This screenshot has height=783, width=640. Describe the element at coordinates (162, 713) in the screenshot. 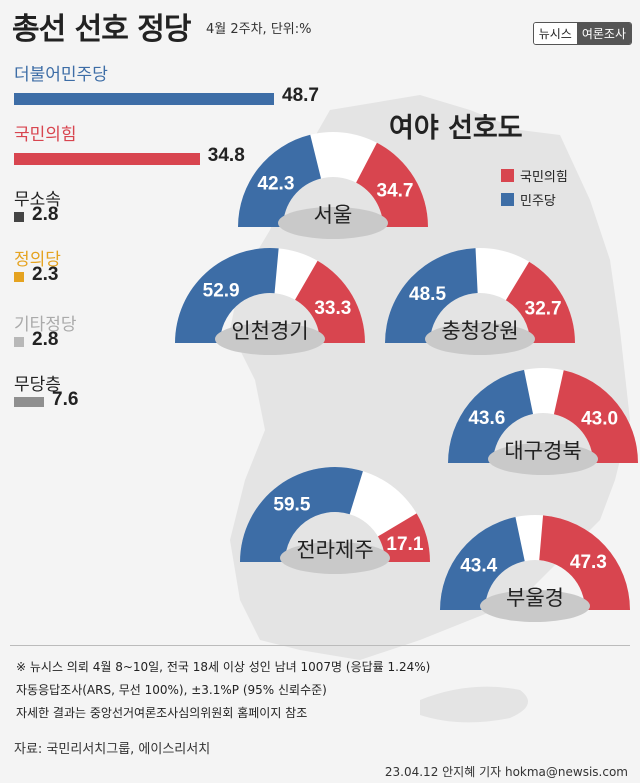

I see `note-line-3: 자세한 결과는 중앙선거여론조사심의위원회 홈페이지 참조` at that location.